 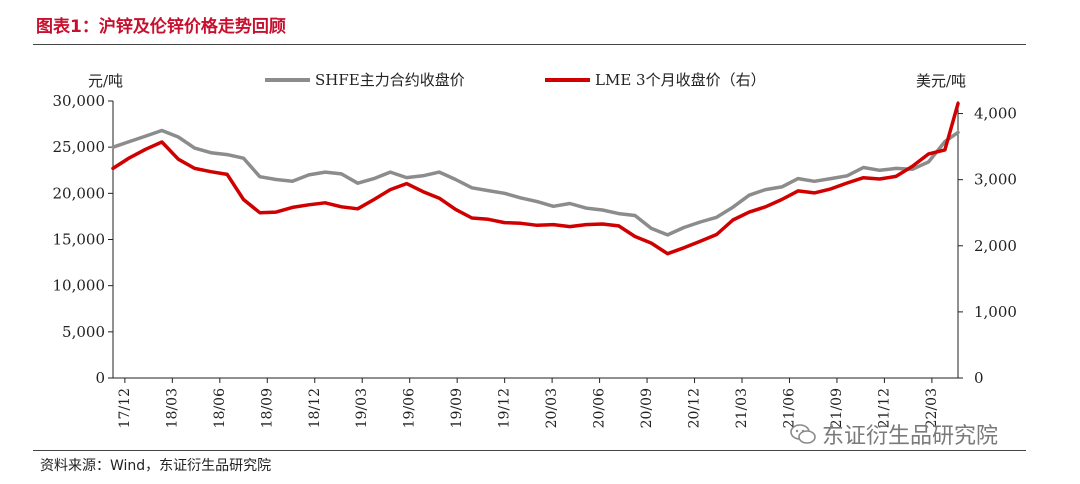 I want to click on left-tick-label: 0, so click(x=100, y=378).